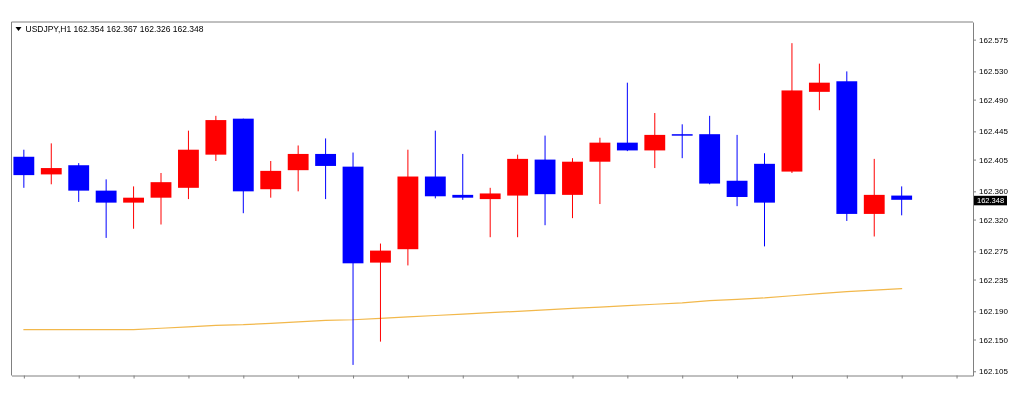  I want to click on y-tick-label: 162.105, so click(994, 372).